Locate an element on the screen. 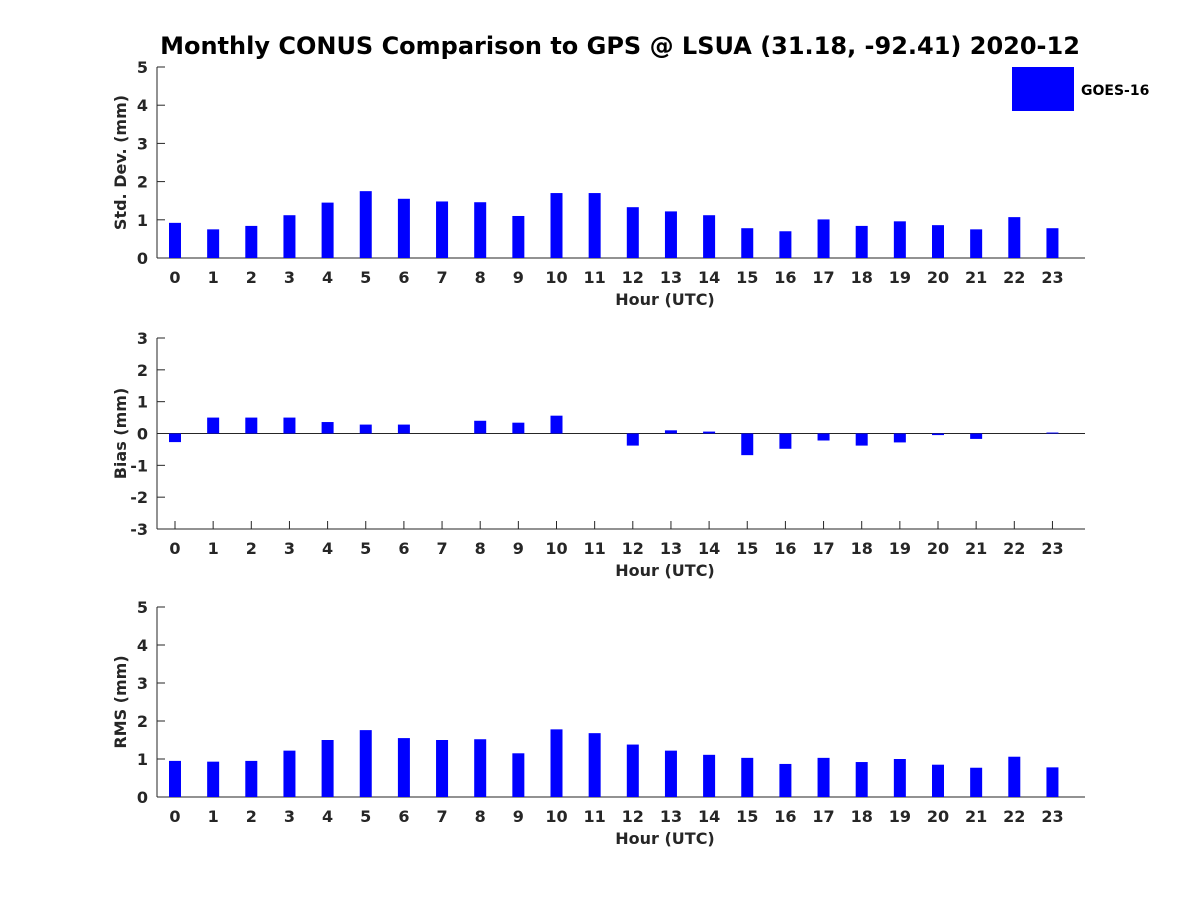 Image resolution: width=1200 pixels, height=900 pixels. x-tick-label: 23 is located at coordinates (1052, 816).